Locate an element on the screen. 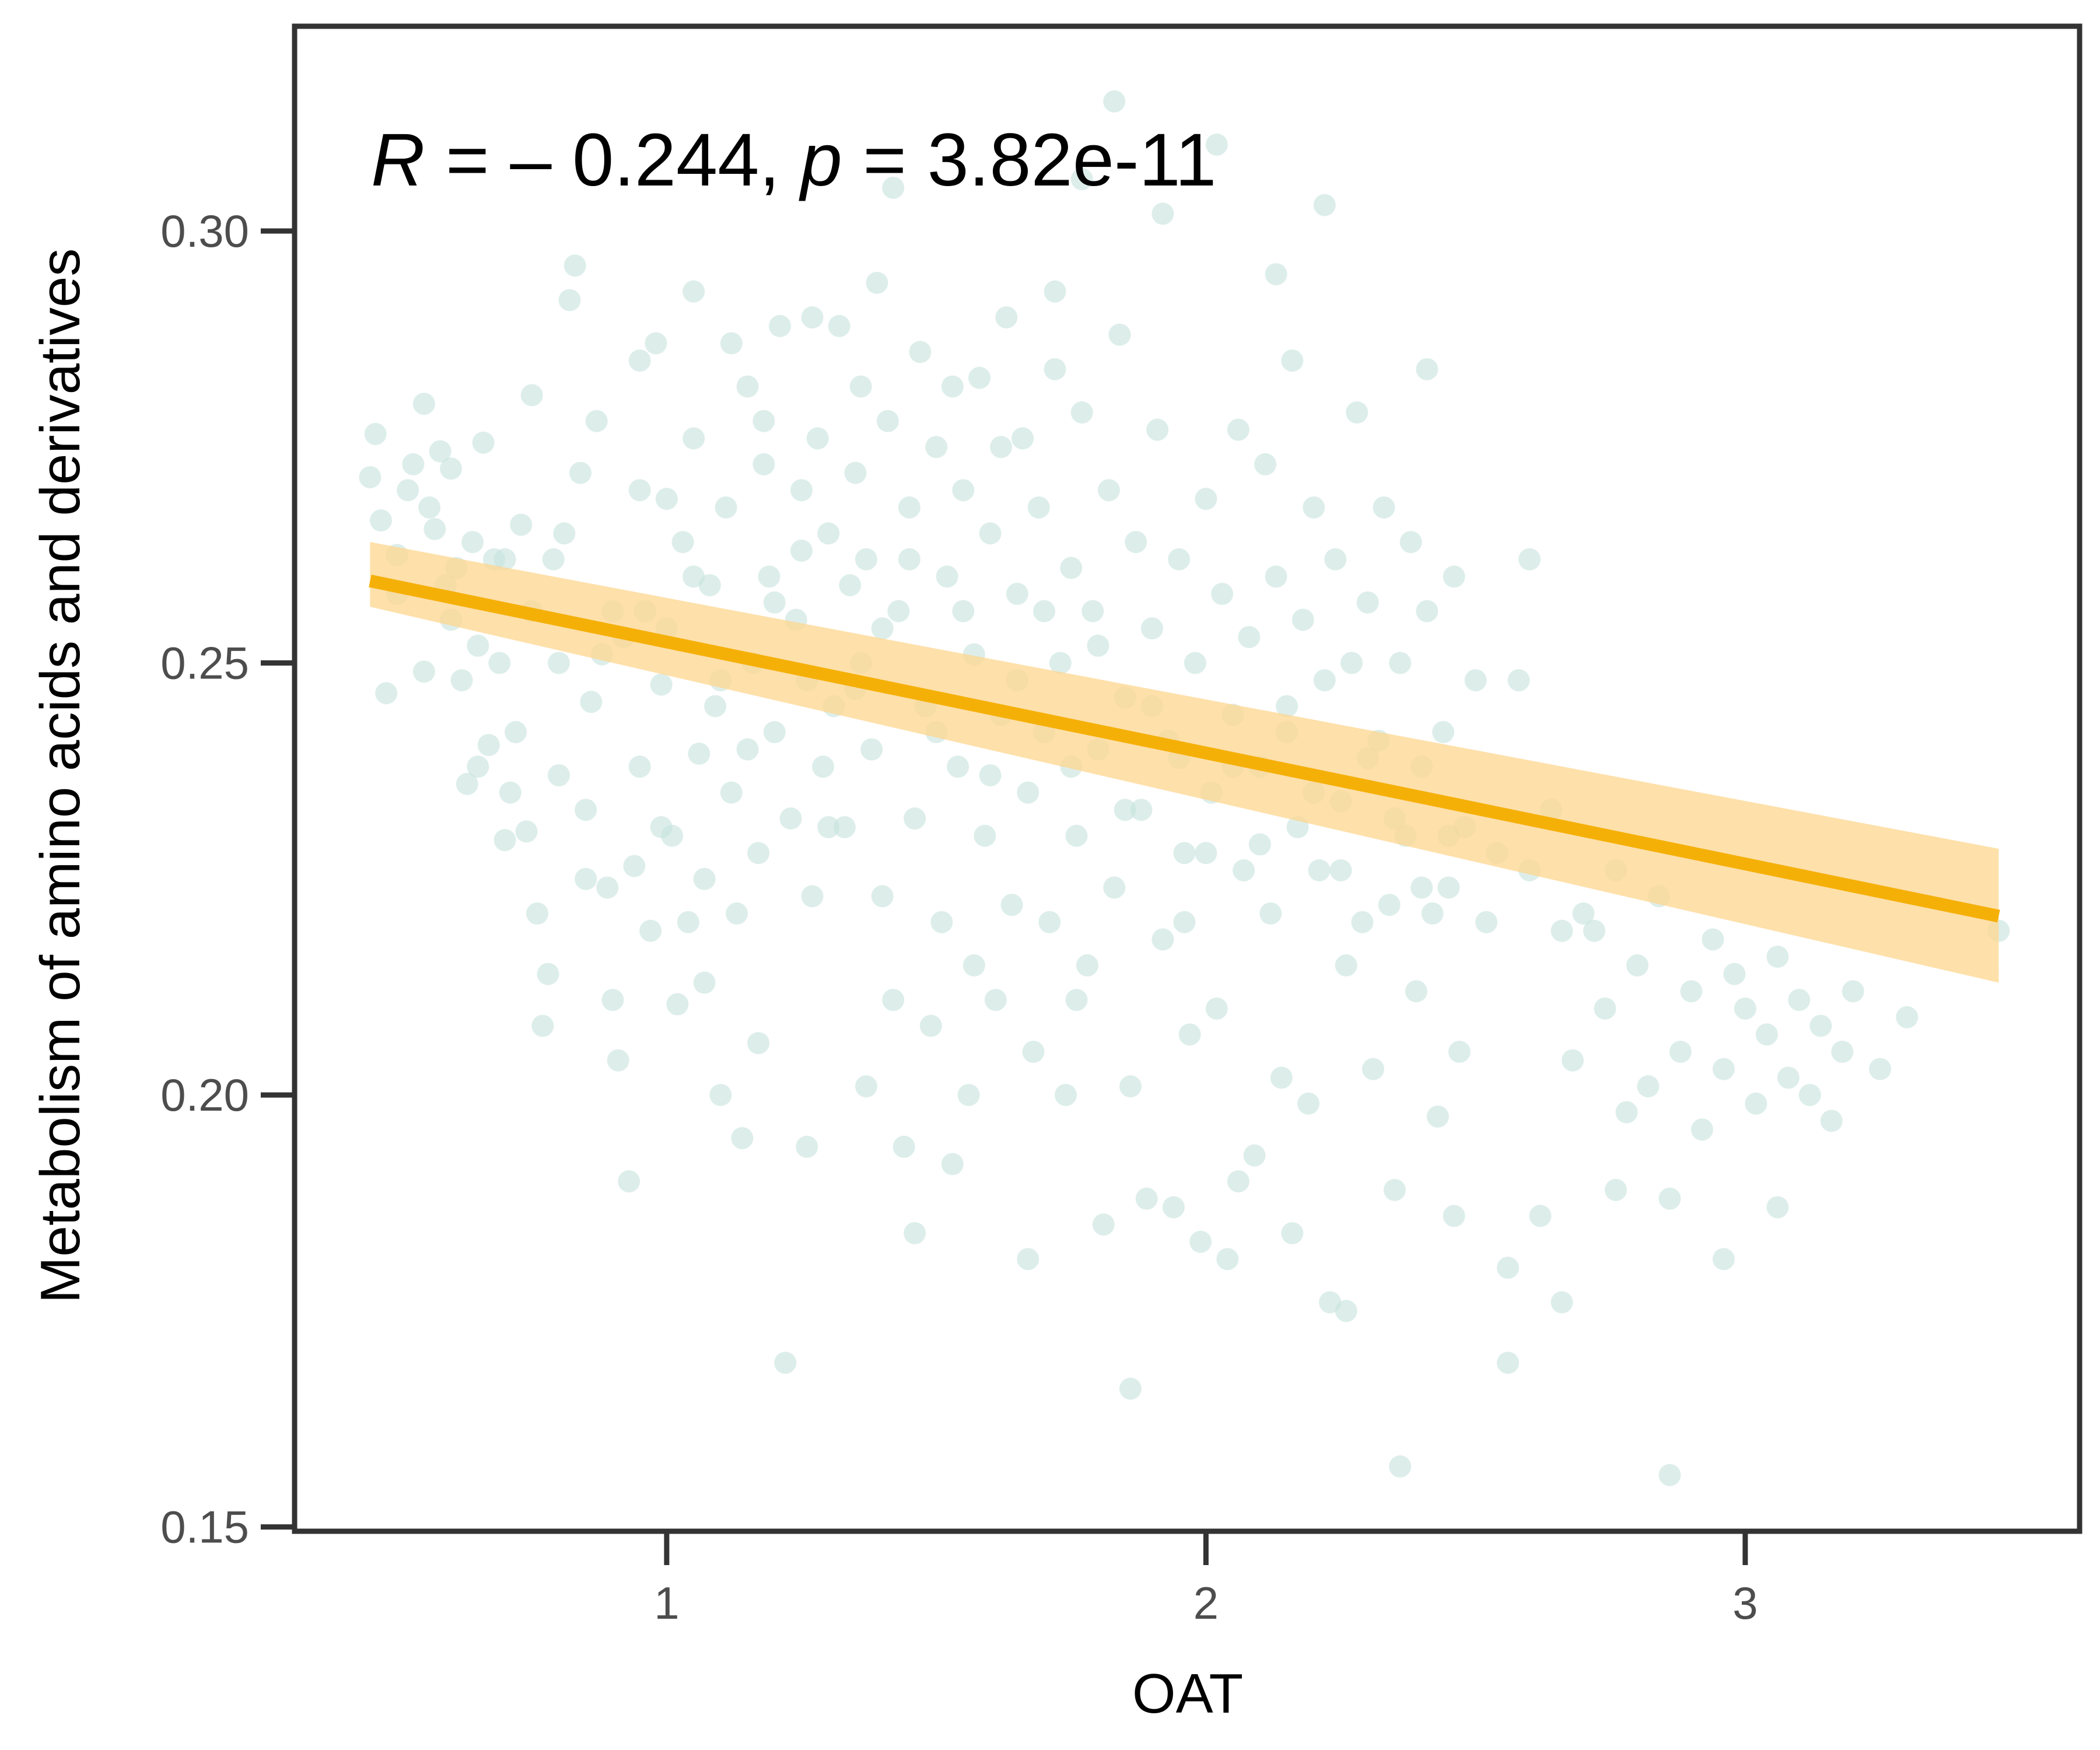 Image resolution: width=2100 pixels, height=1750 pixels. x-tick-label: 1 is located at coordinates (666, 1603).